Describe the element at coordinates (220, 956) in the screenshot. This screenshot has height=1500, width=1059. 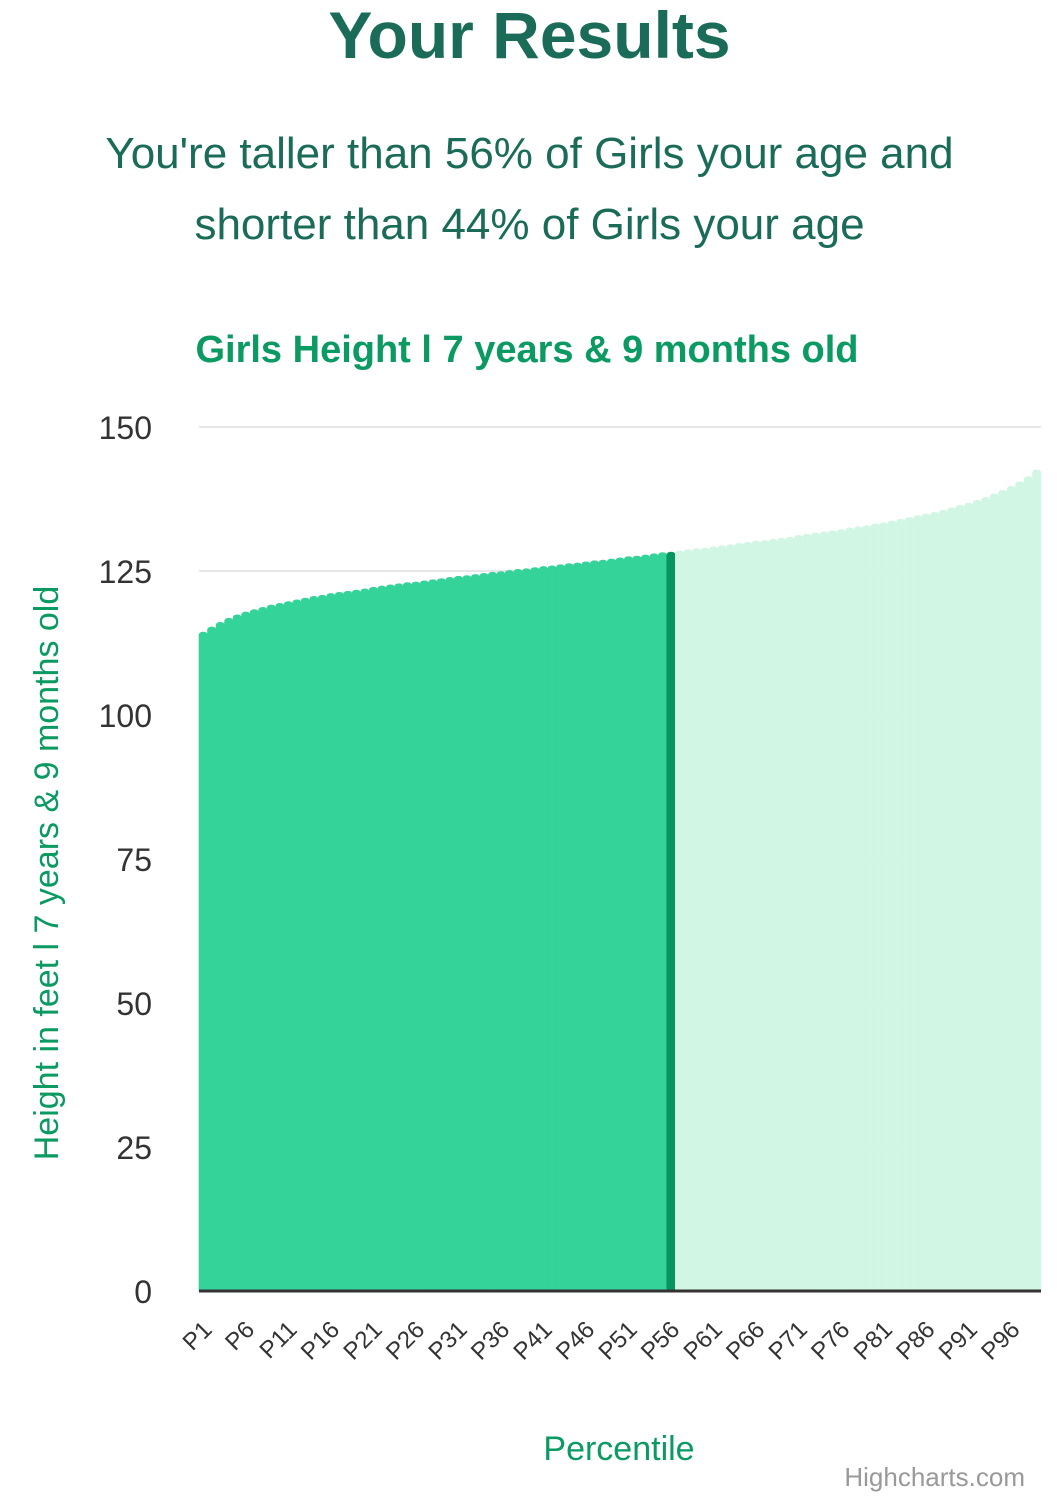
I see `bar-p3` at that location.